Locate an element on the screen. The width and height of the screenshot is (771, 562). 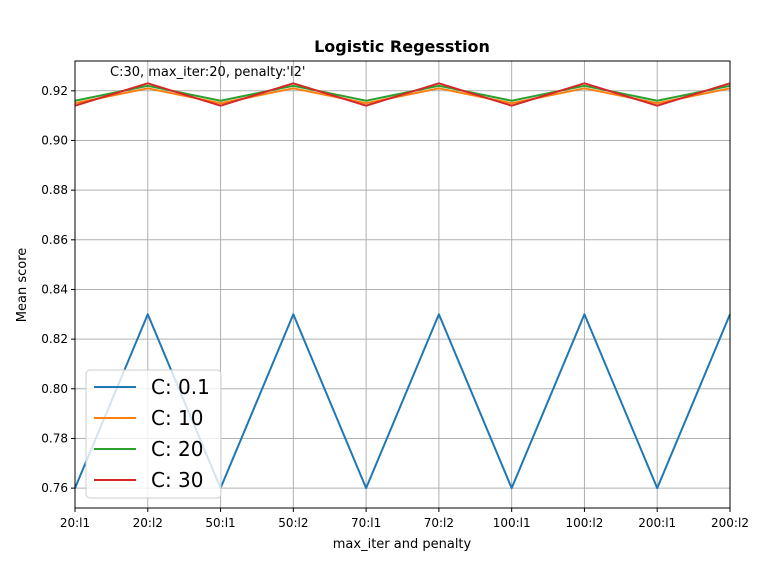
legend-frame is located at coordinates (153, 434).